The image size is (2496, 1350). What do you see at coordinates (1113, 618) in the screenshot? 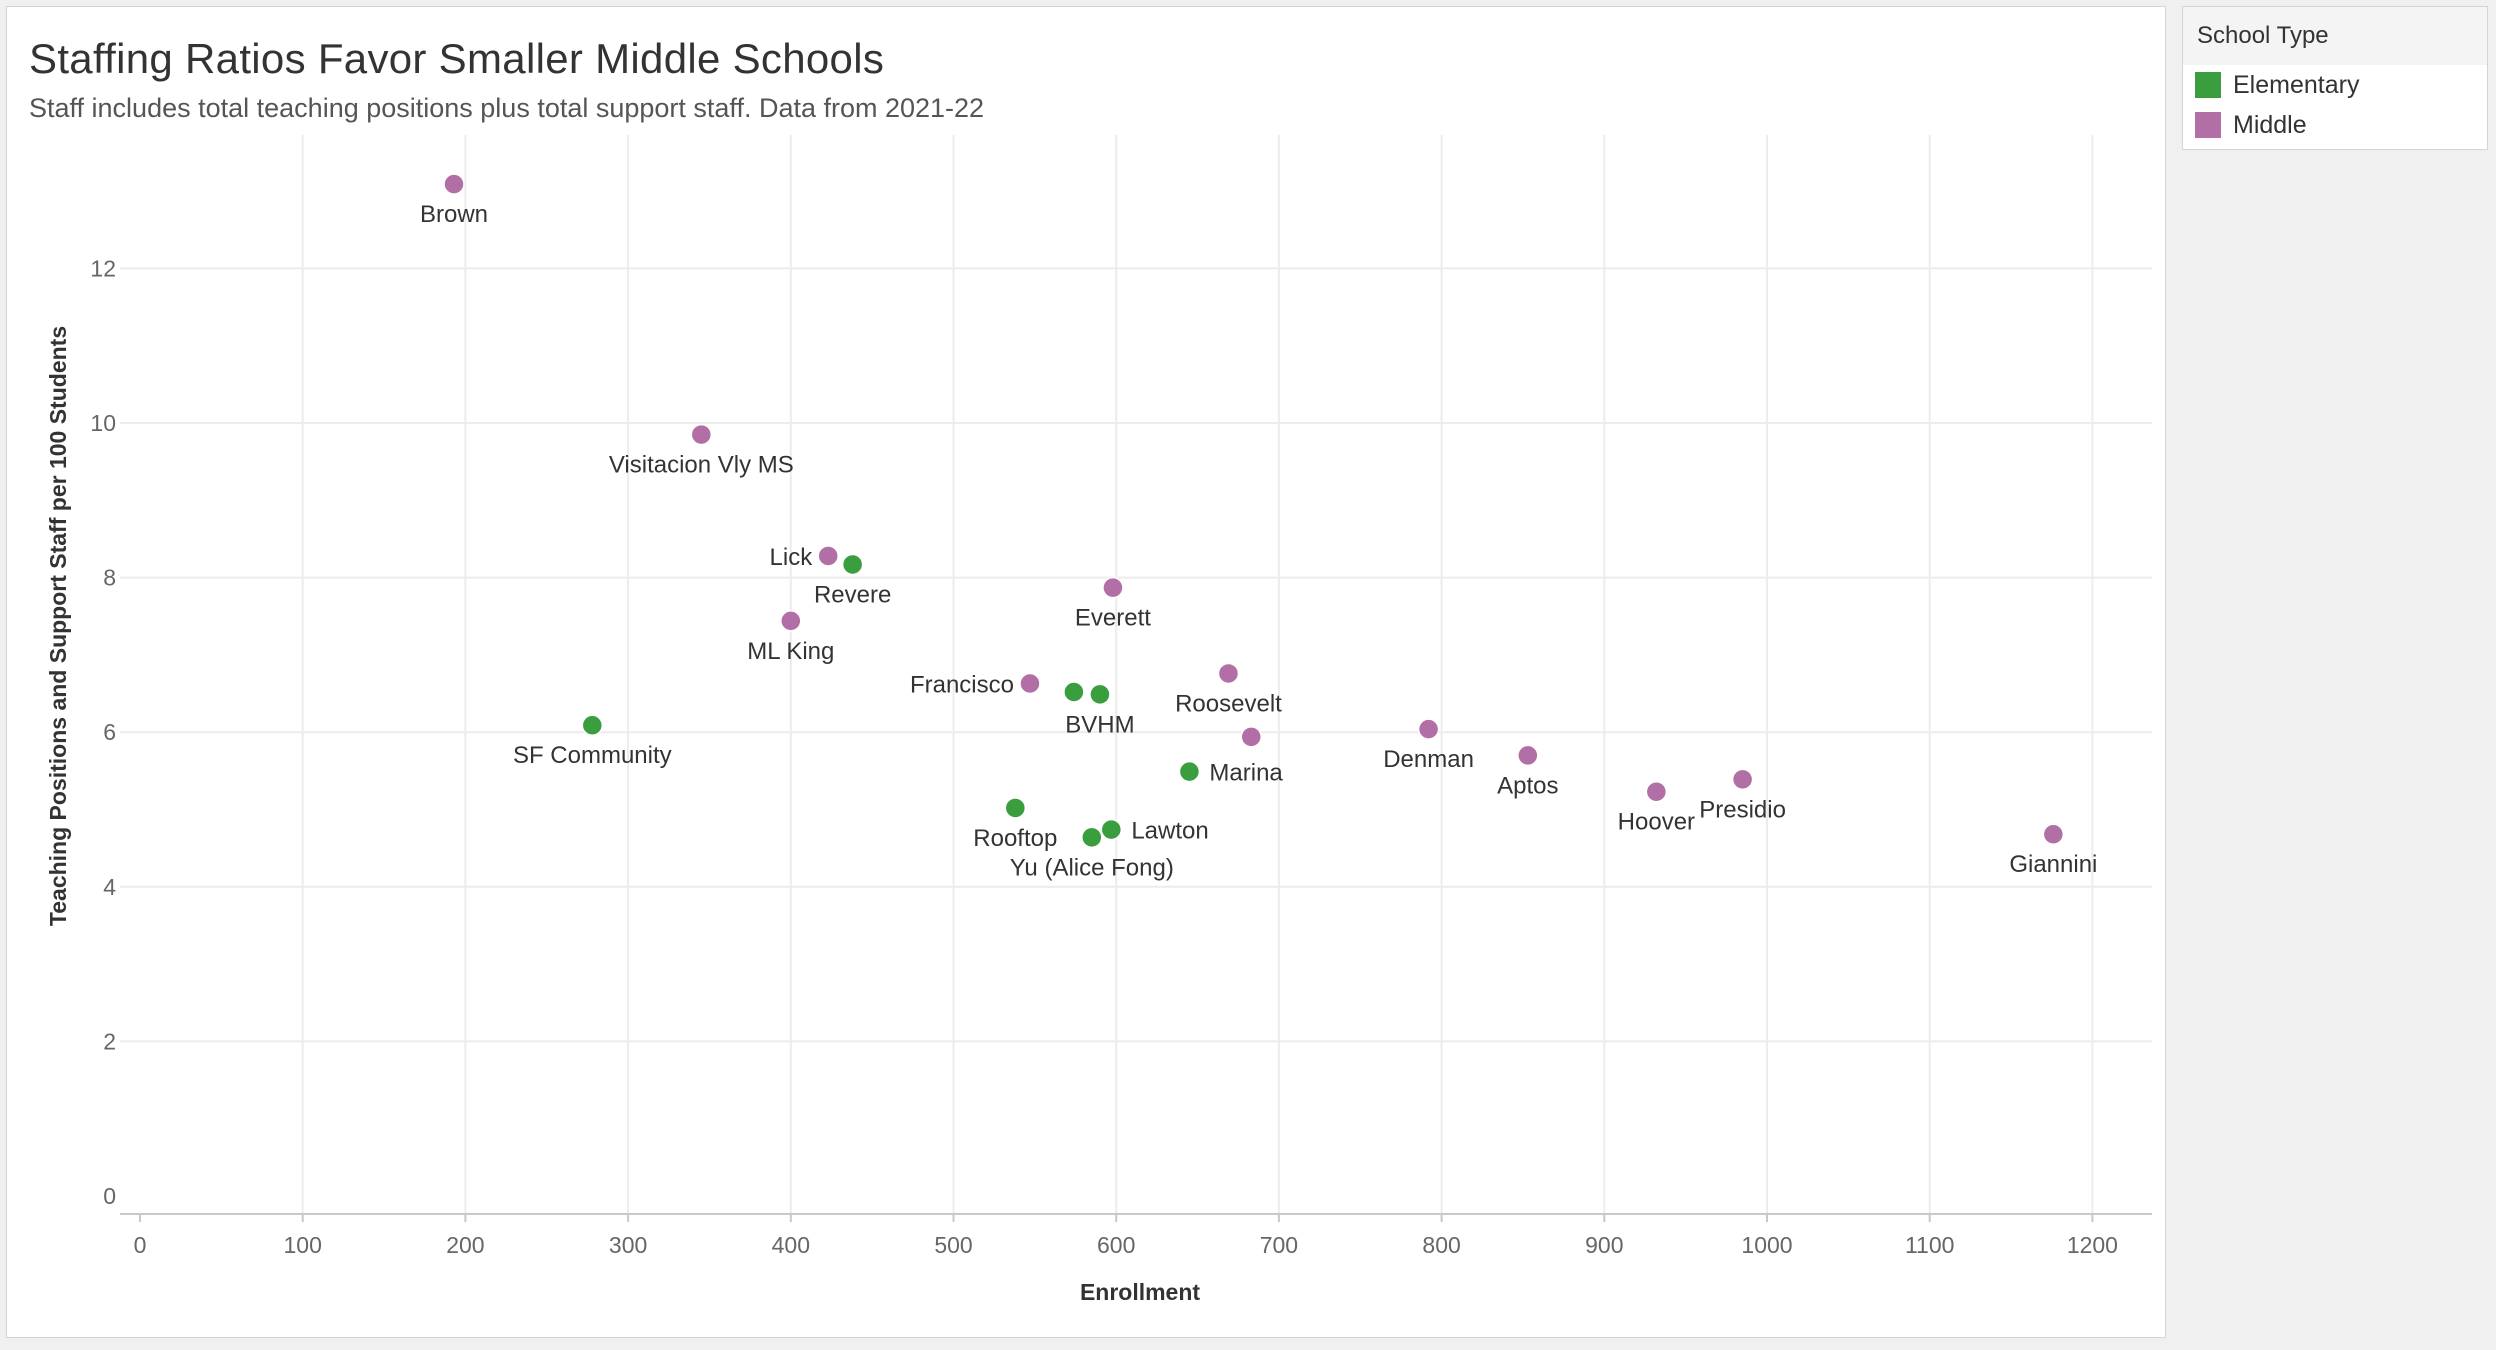
I see `point-label: Everett` at bounding box center [1113, 618].